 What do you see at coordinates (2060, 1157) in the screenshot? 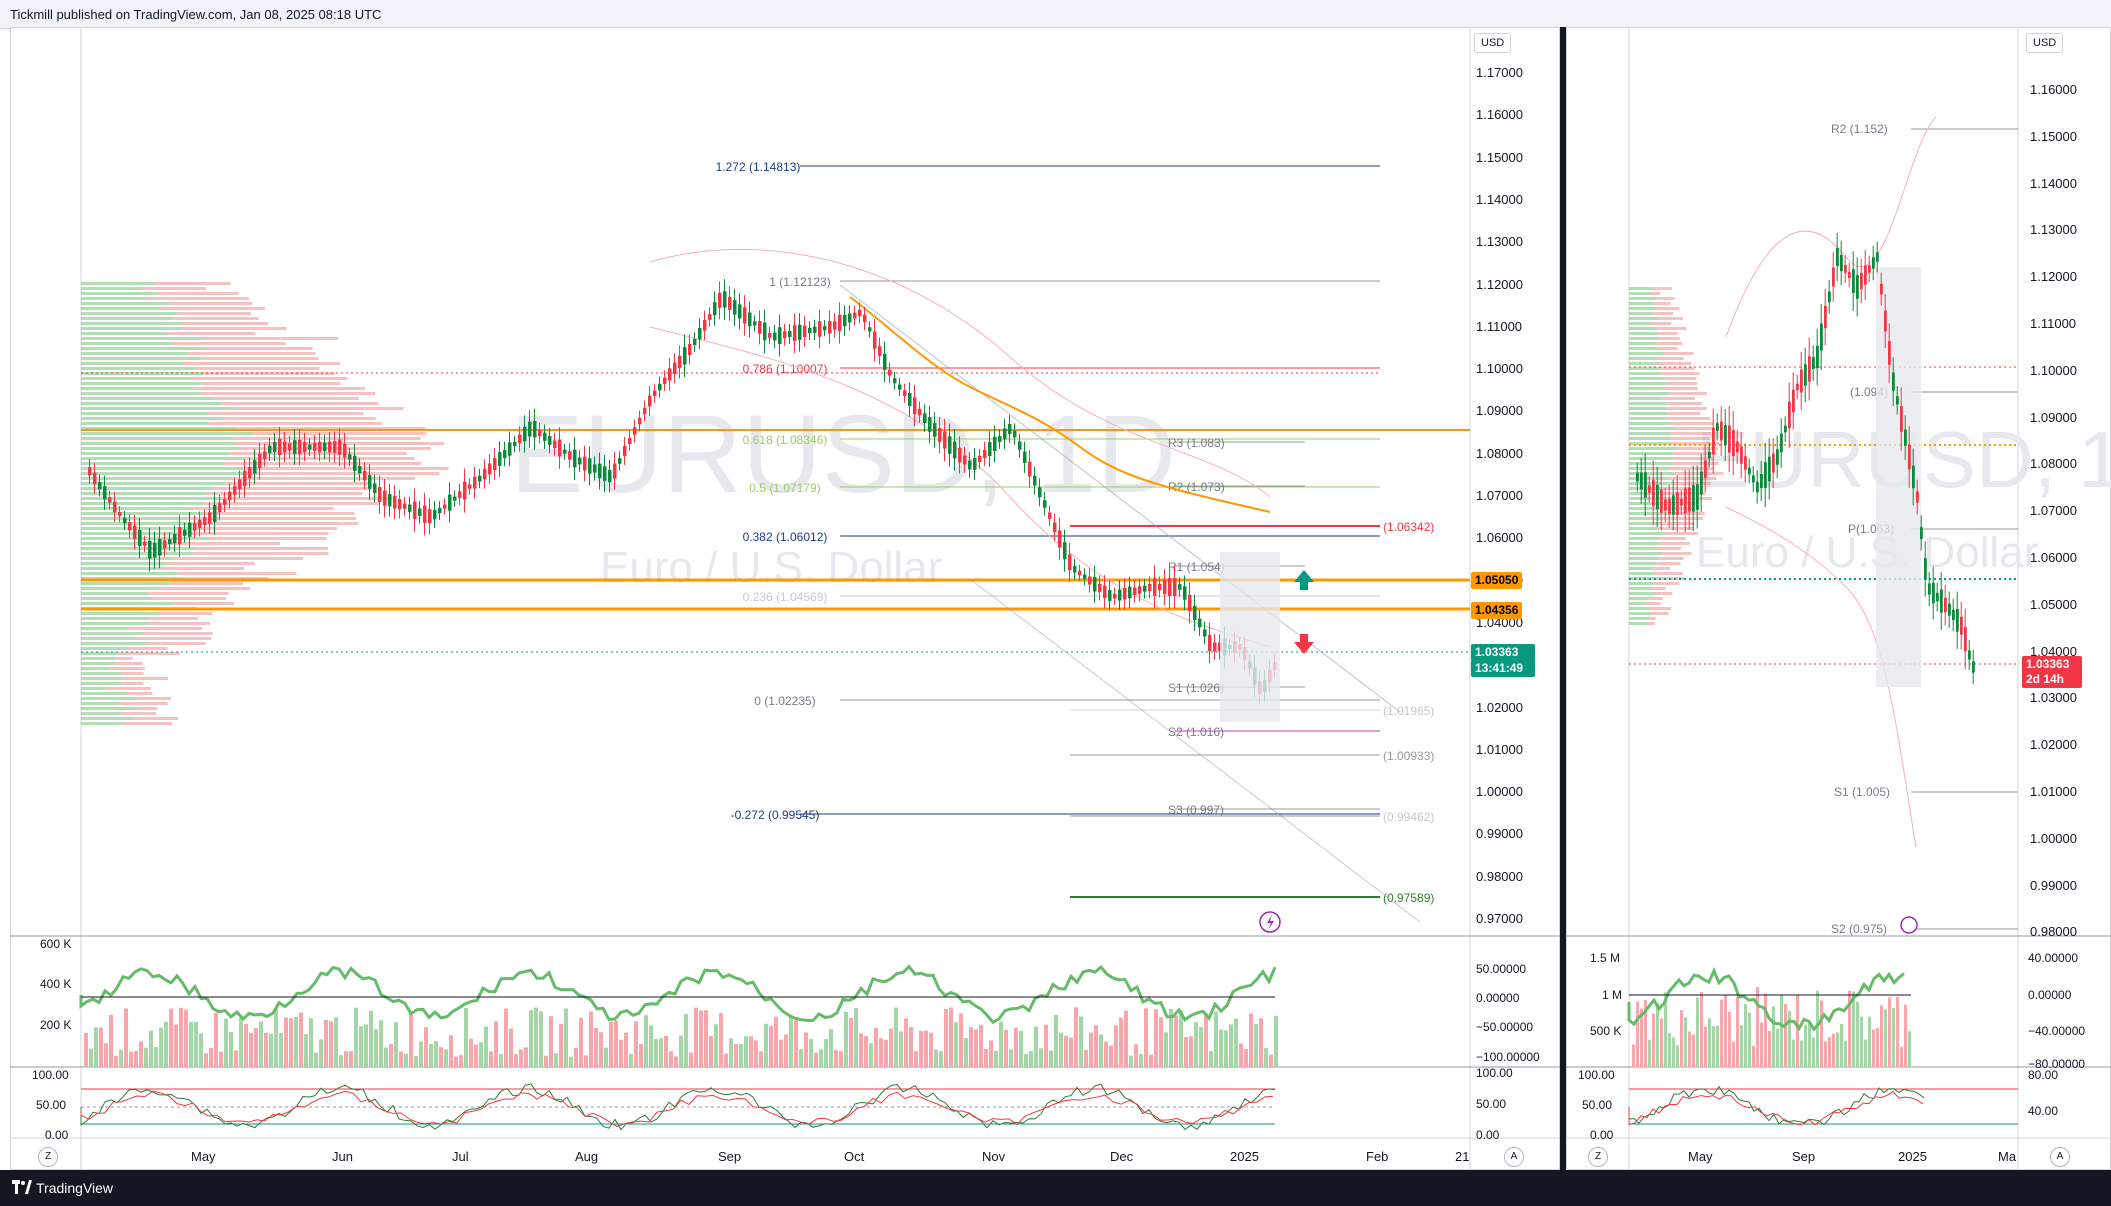
I see `right-auto-button: A` at bounding box center [2060, 1157].